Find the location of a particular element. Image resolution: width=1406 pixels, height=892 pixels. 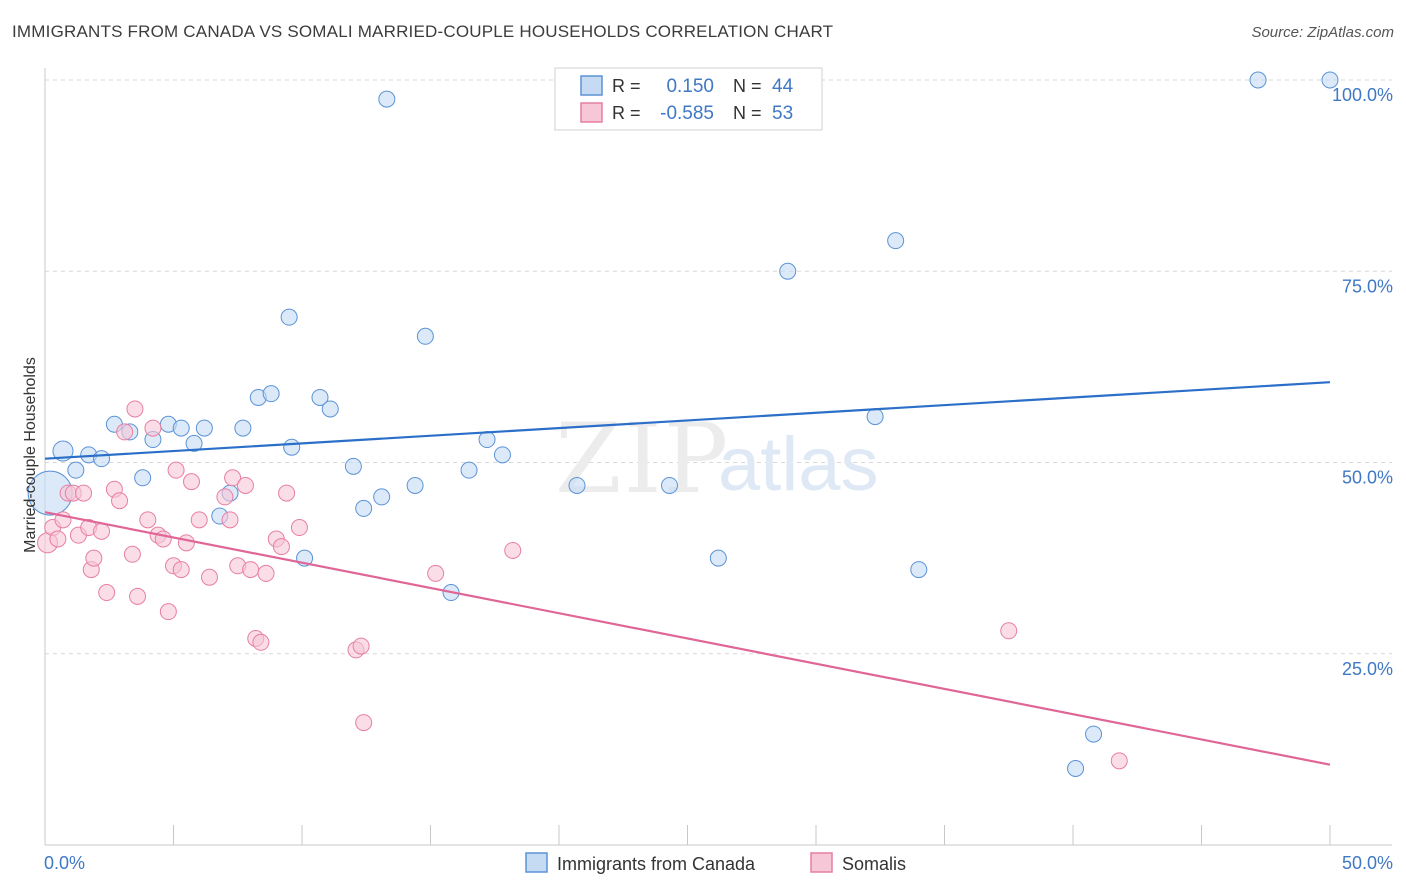

legend-bottom: Immigrants from Canada Somalis is located at coordinates (715, 863).